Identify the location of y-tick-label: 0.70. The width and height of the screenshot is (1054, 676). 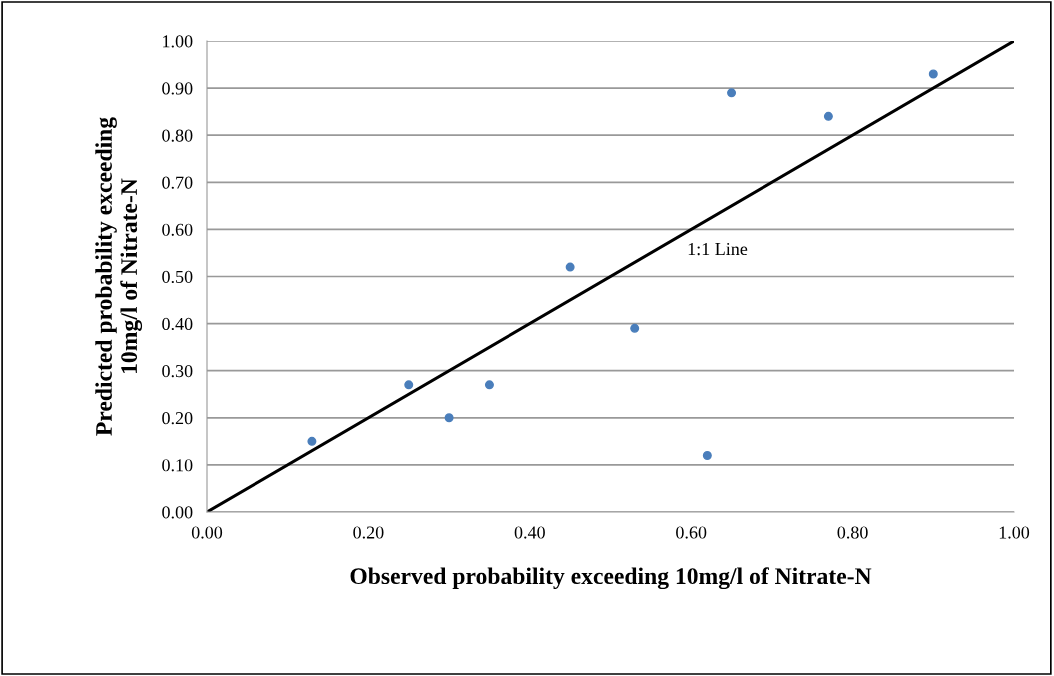
(177, 182).